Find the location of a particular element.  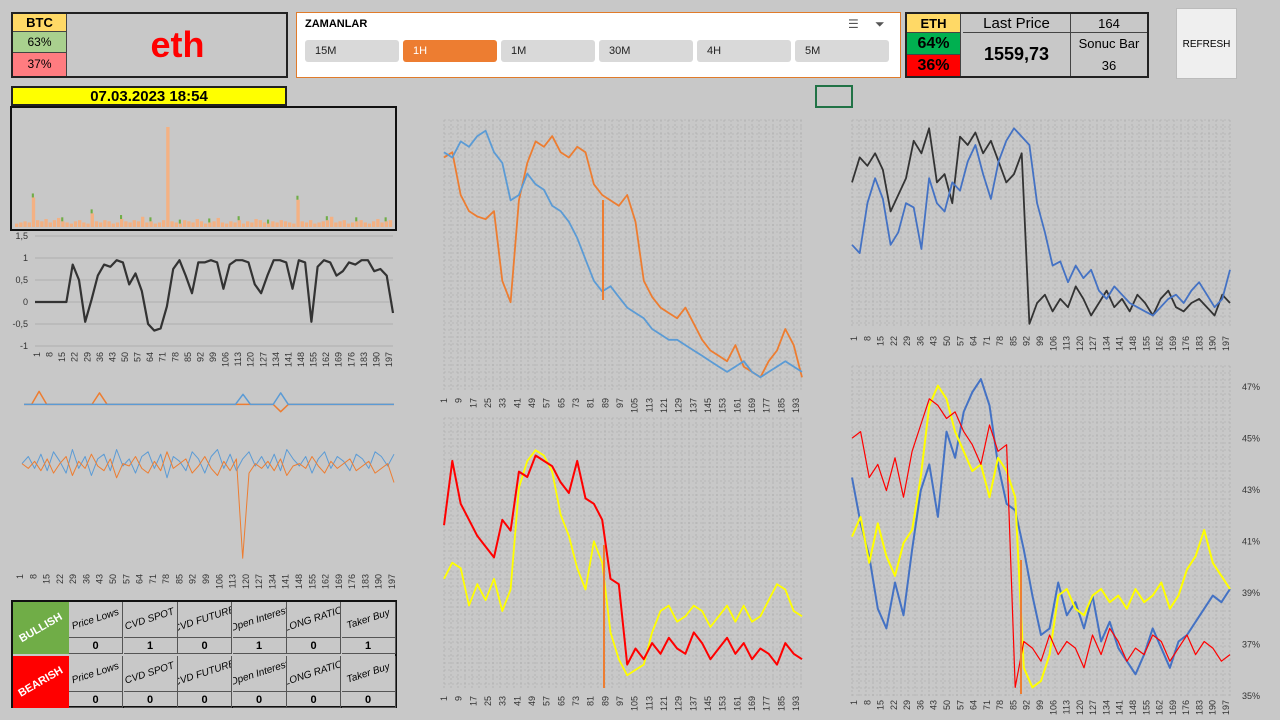

signal-header: CVD SPOT is located at coordinates (150, 620).